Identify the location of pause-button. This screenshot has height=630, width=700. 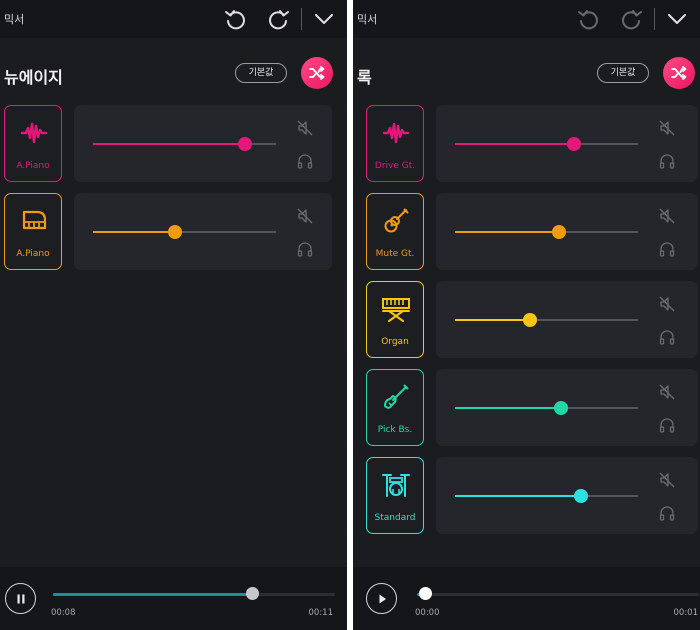
(20, 598).